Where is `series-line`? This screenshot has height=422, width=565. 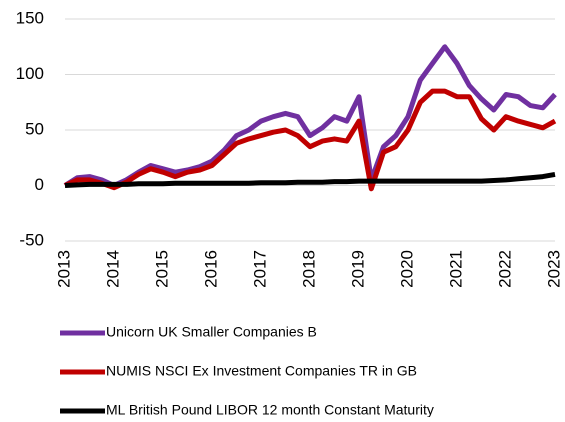
series-line is located at coordinates (310, 179).